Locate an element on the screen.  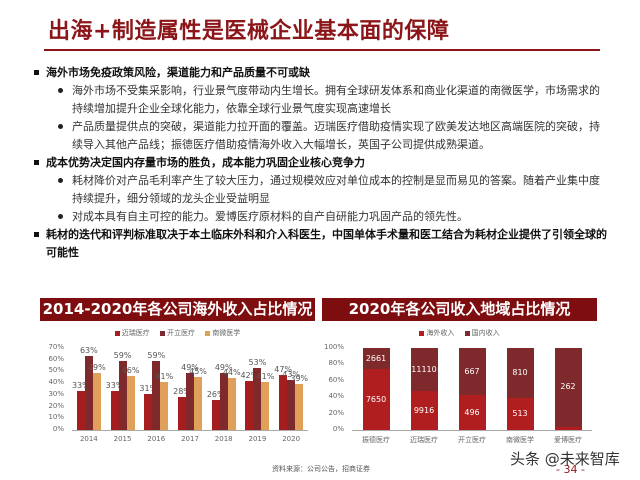
source-note: 资料来源：公司公告，招商证券 is located at coordinates (321, 469).